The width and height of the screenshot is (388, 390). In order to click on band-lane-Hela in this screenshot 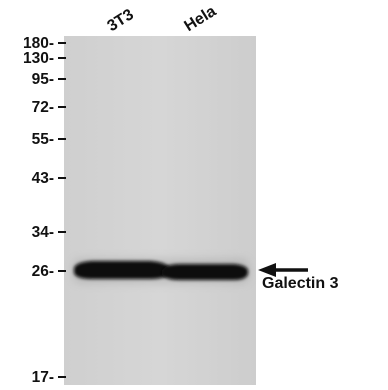, I will do `click(205, 272)`.